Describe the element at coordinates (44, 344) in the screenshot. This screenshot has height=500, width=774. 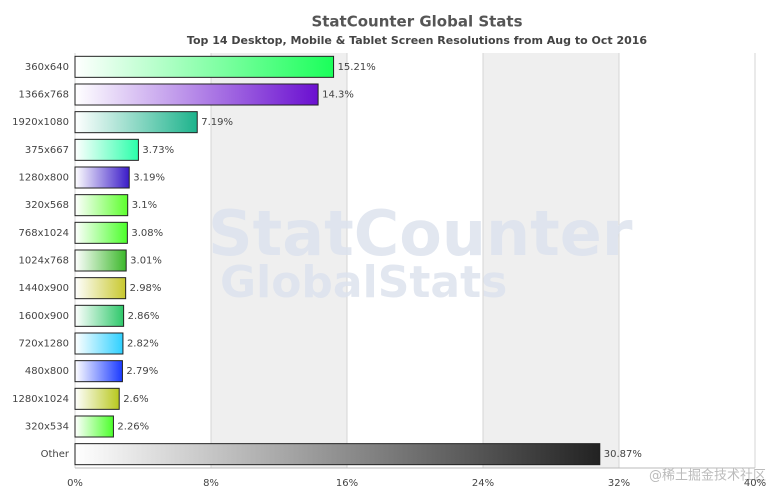
I see `y-tick-label: 720x1280` at that location.